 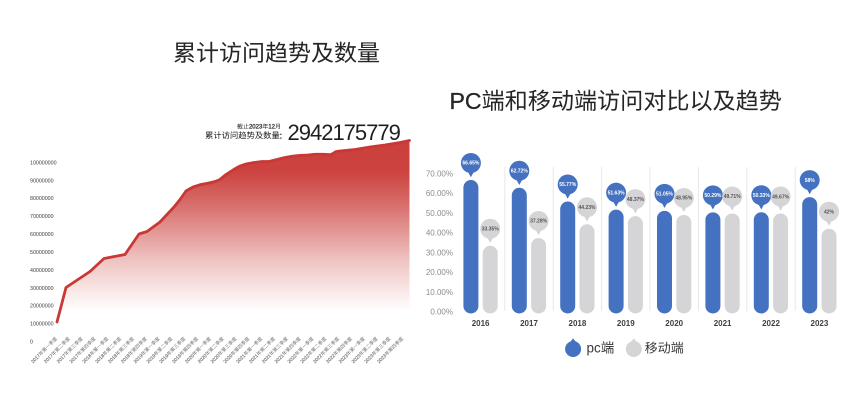 What do you see at coordinates (42, 271) in the screenshot?
I see `svg-text: 40000000` at bounding box center [42, 271].